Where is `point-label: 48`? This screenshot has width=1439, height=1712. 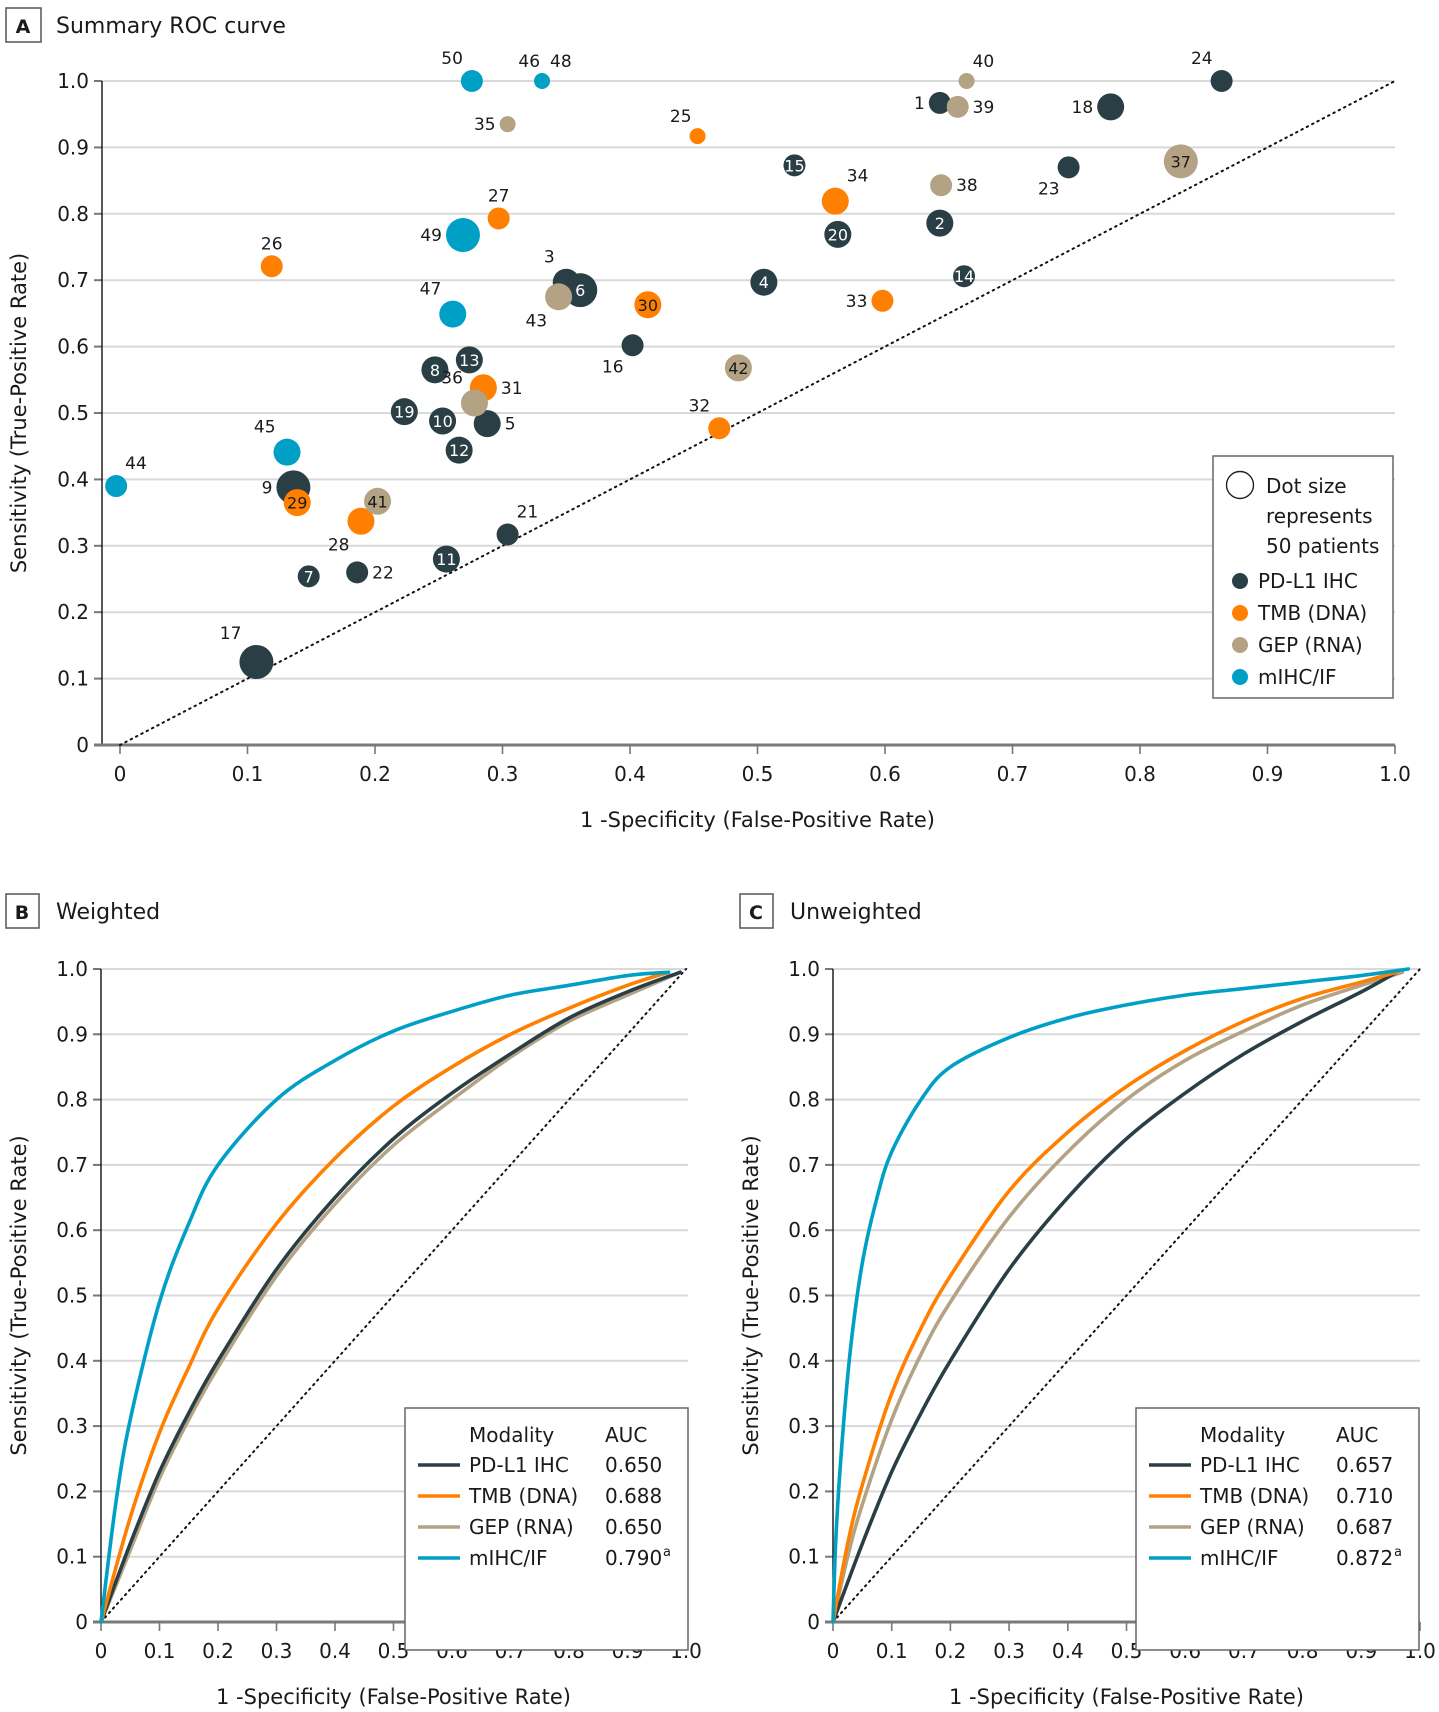 point-label: 48 is located at coordinates (561, 62).